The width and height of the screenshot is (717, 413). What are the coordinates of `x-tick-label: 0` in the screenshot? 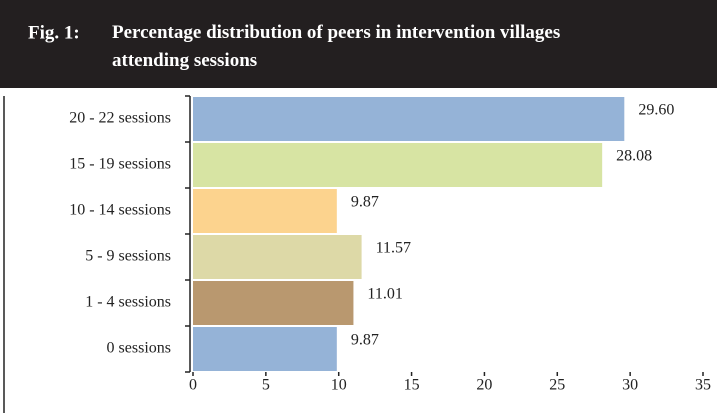 It's located at (193, 385).